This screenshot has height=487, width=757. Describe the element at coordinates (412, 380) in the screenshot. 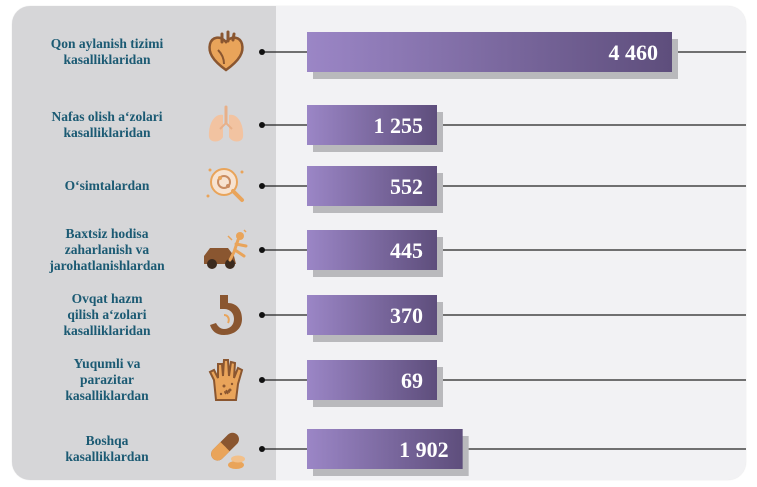

I see `bar-value-label: 69` at that location.